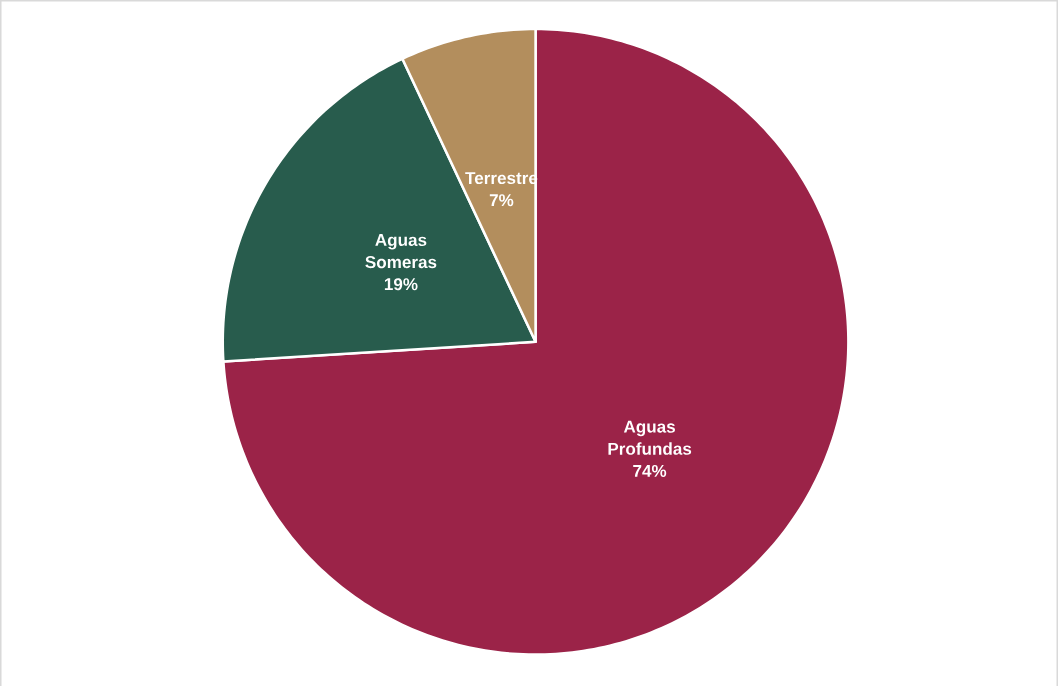 This screenshot has height=687, width=1058. What do you see at coordinates (401, 251) in the screenshot?
I see `slice-label: Aguas Someras` at bounding box center [401, 251].